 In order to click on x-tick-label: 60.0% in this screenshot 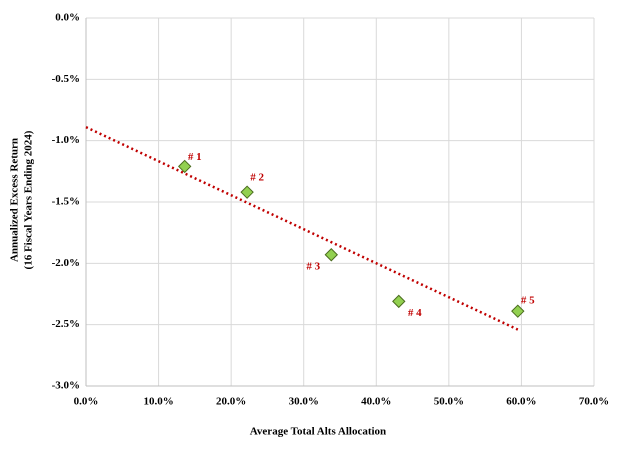, I will do `click(521, 402)`.